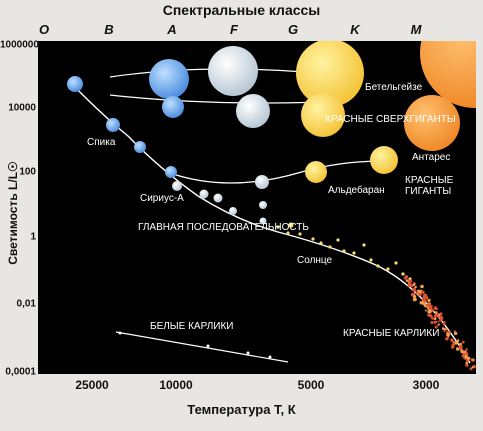 This screenshot has width=483, height=431. What do you see at coordinates (109, 29) in the screenshot?
I see `spectral-class-b: B` at bounding box center [109, 29].